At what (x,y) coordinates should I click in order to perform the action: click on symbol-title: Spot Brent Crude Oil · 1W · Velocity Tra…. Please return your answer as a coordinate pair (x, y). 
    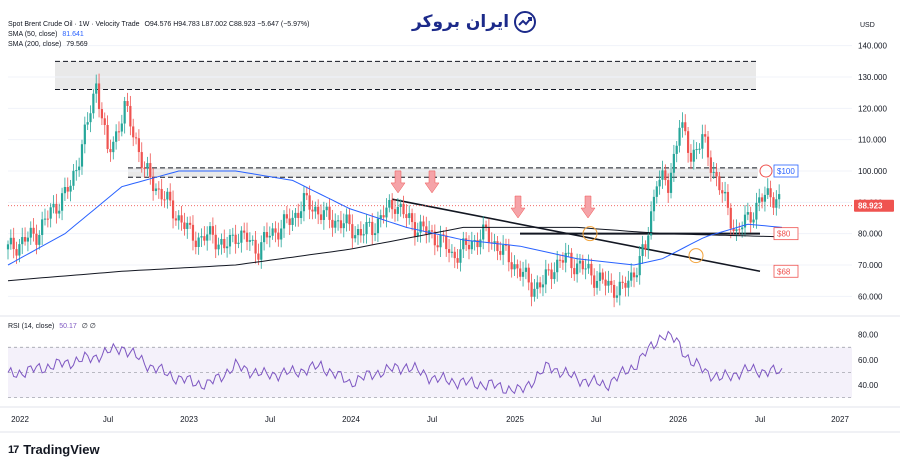
    Looking at the image, I should click on (74, 24).